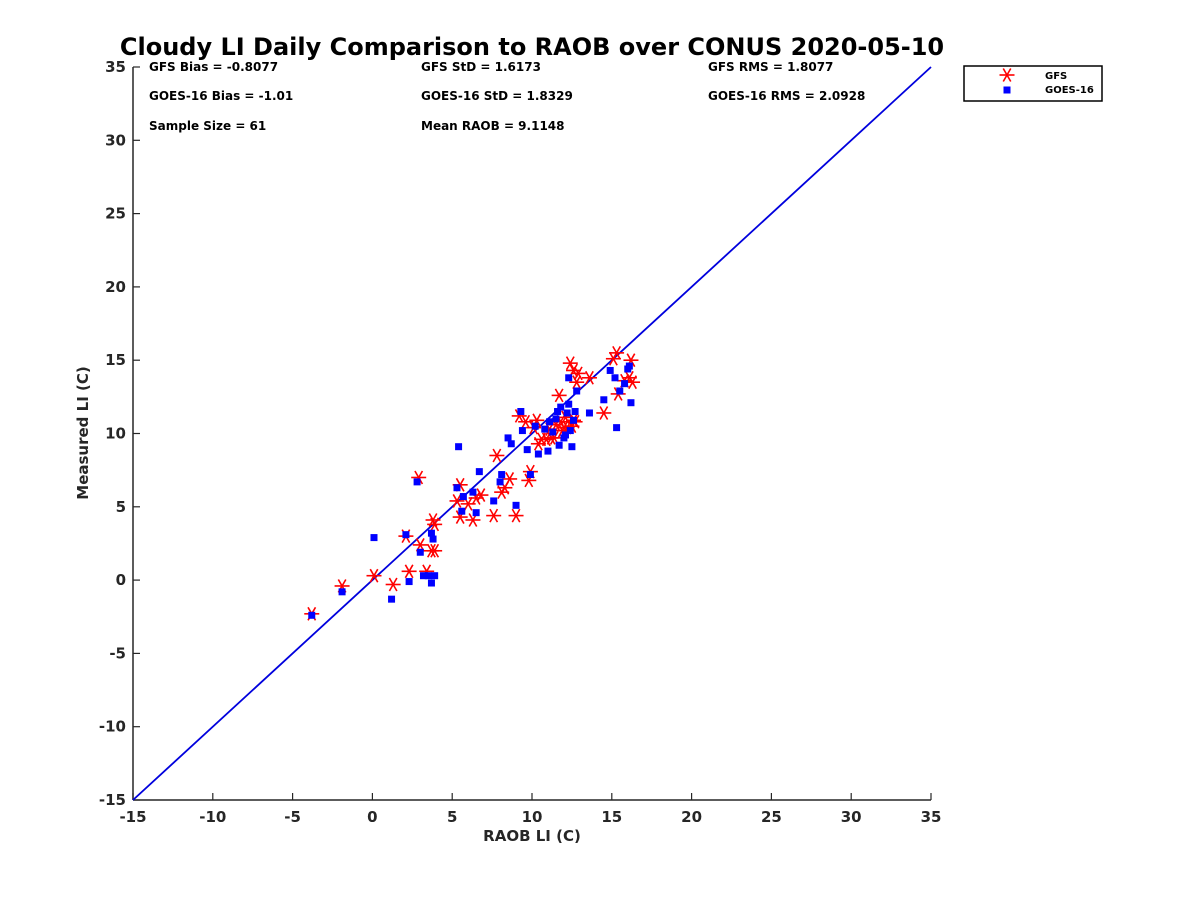 The width and height of the screenshot is (1200, 900). What do you see at coordinates (132, 817) in the screenshot?
I see `x-tick-label: -15` at bounding box center [132, 817].